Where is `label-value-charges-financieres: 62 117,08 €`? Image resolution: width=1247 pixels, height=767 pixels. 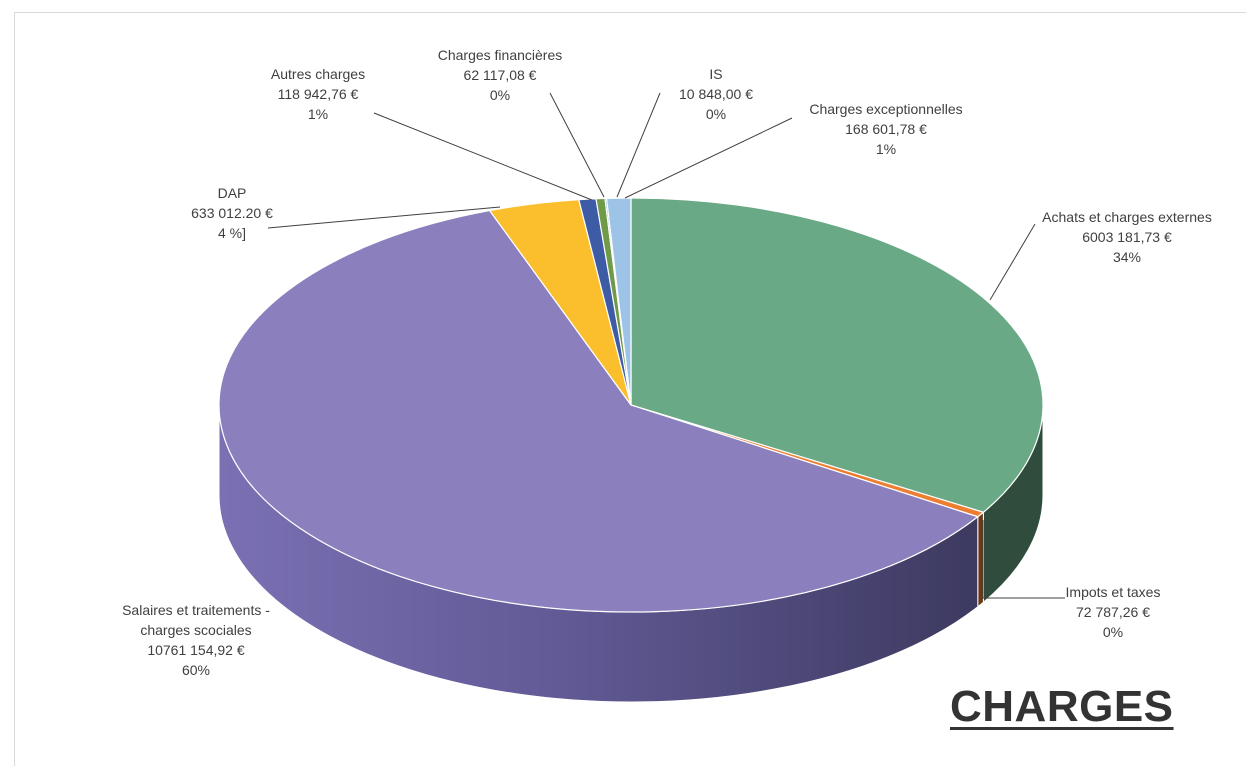 label-value-charges-financieres: 62 117,08 € is located at coordinates (500, 75).